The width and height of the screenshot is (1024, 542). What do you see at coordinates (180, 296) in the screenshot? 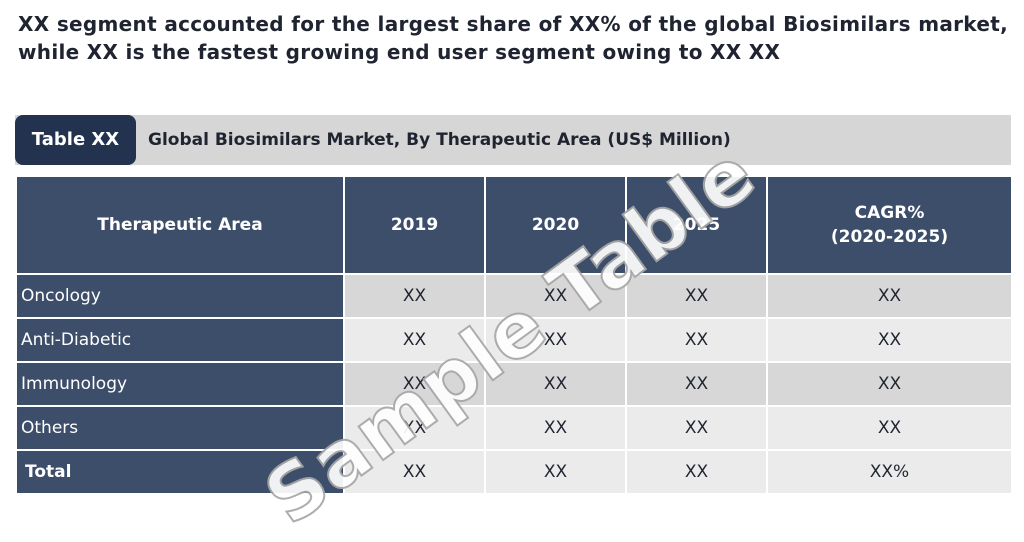
I see `row-label: Oncology` at bounding box center [180, 296].